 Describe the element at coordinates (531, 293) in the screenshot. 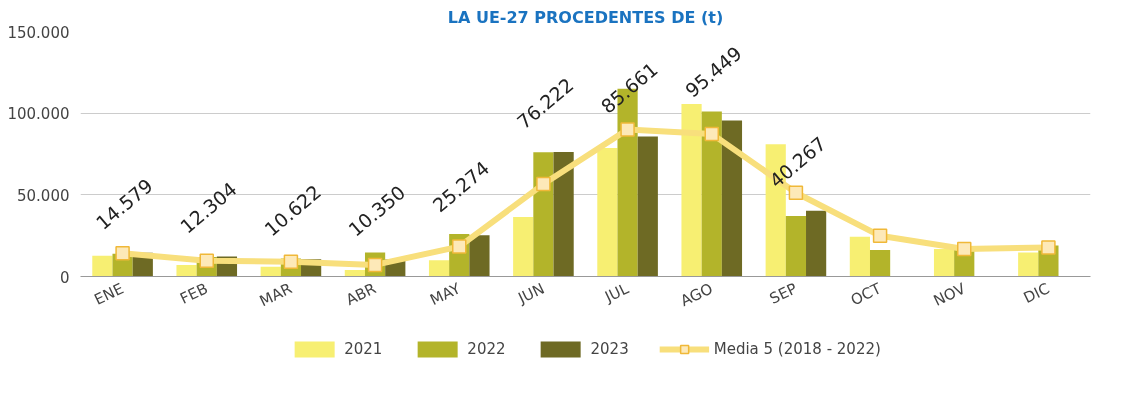

I see `x-tick-label: JUN` at that location.